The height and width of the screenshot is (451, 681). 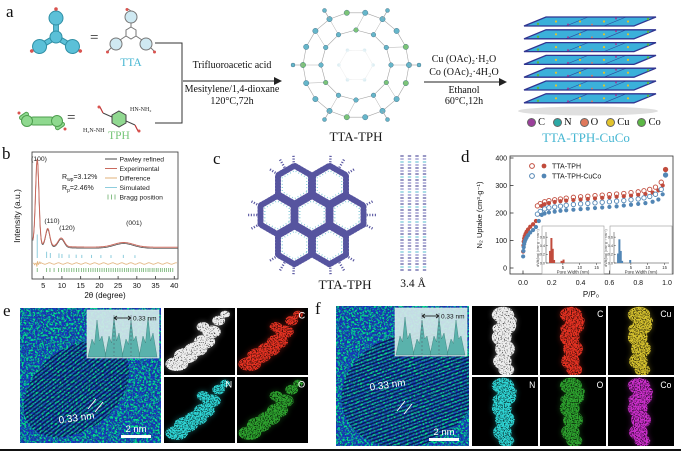 What do you see at coordinates (501, 159) in the screenshot?
I see `svg-text: 400` at bounding box center [501, 159].